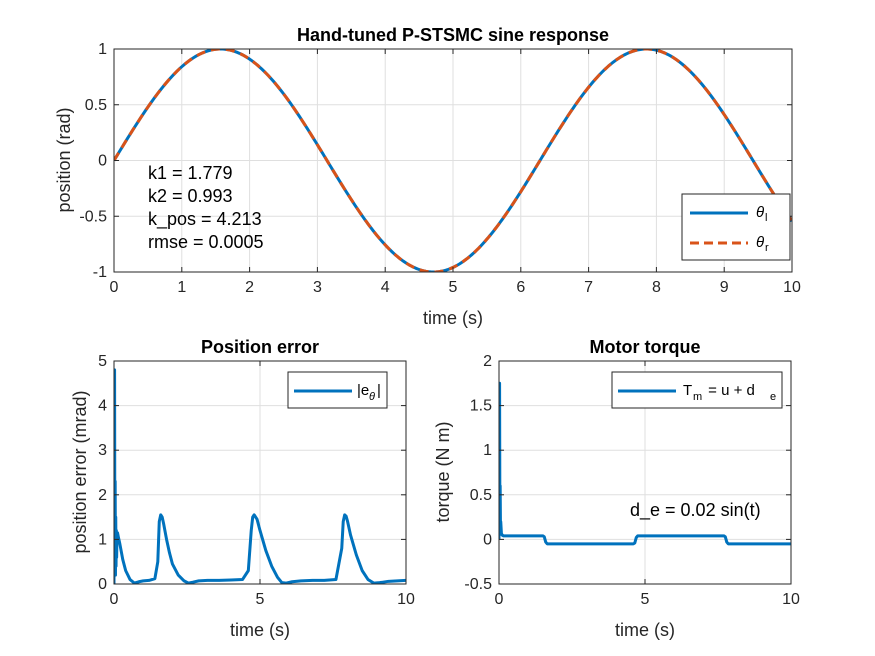 The height and width of the screenshot is (656, 875). Describe the element at coordinates (363, 390) in the screenshot. I see `legend-label-error: |e` at that location.